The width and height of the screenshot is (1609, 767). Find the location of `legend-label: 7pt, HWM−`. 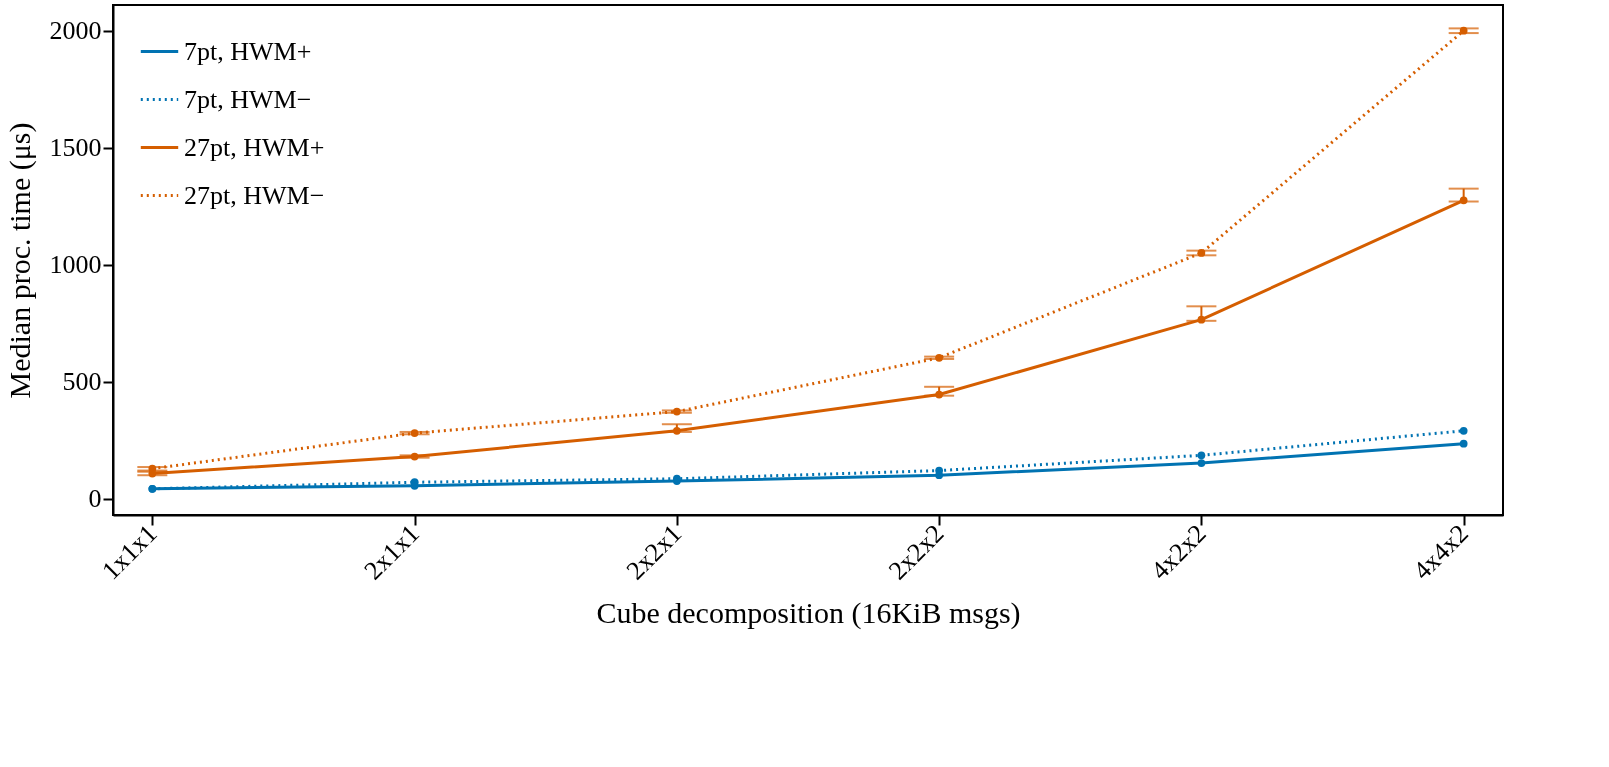

legend-label: 7pt, HWM− is located at coordinates (248, 99).